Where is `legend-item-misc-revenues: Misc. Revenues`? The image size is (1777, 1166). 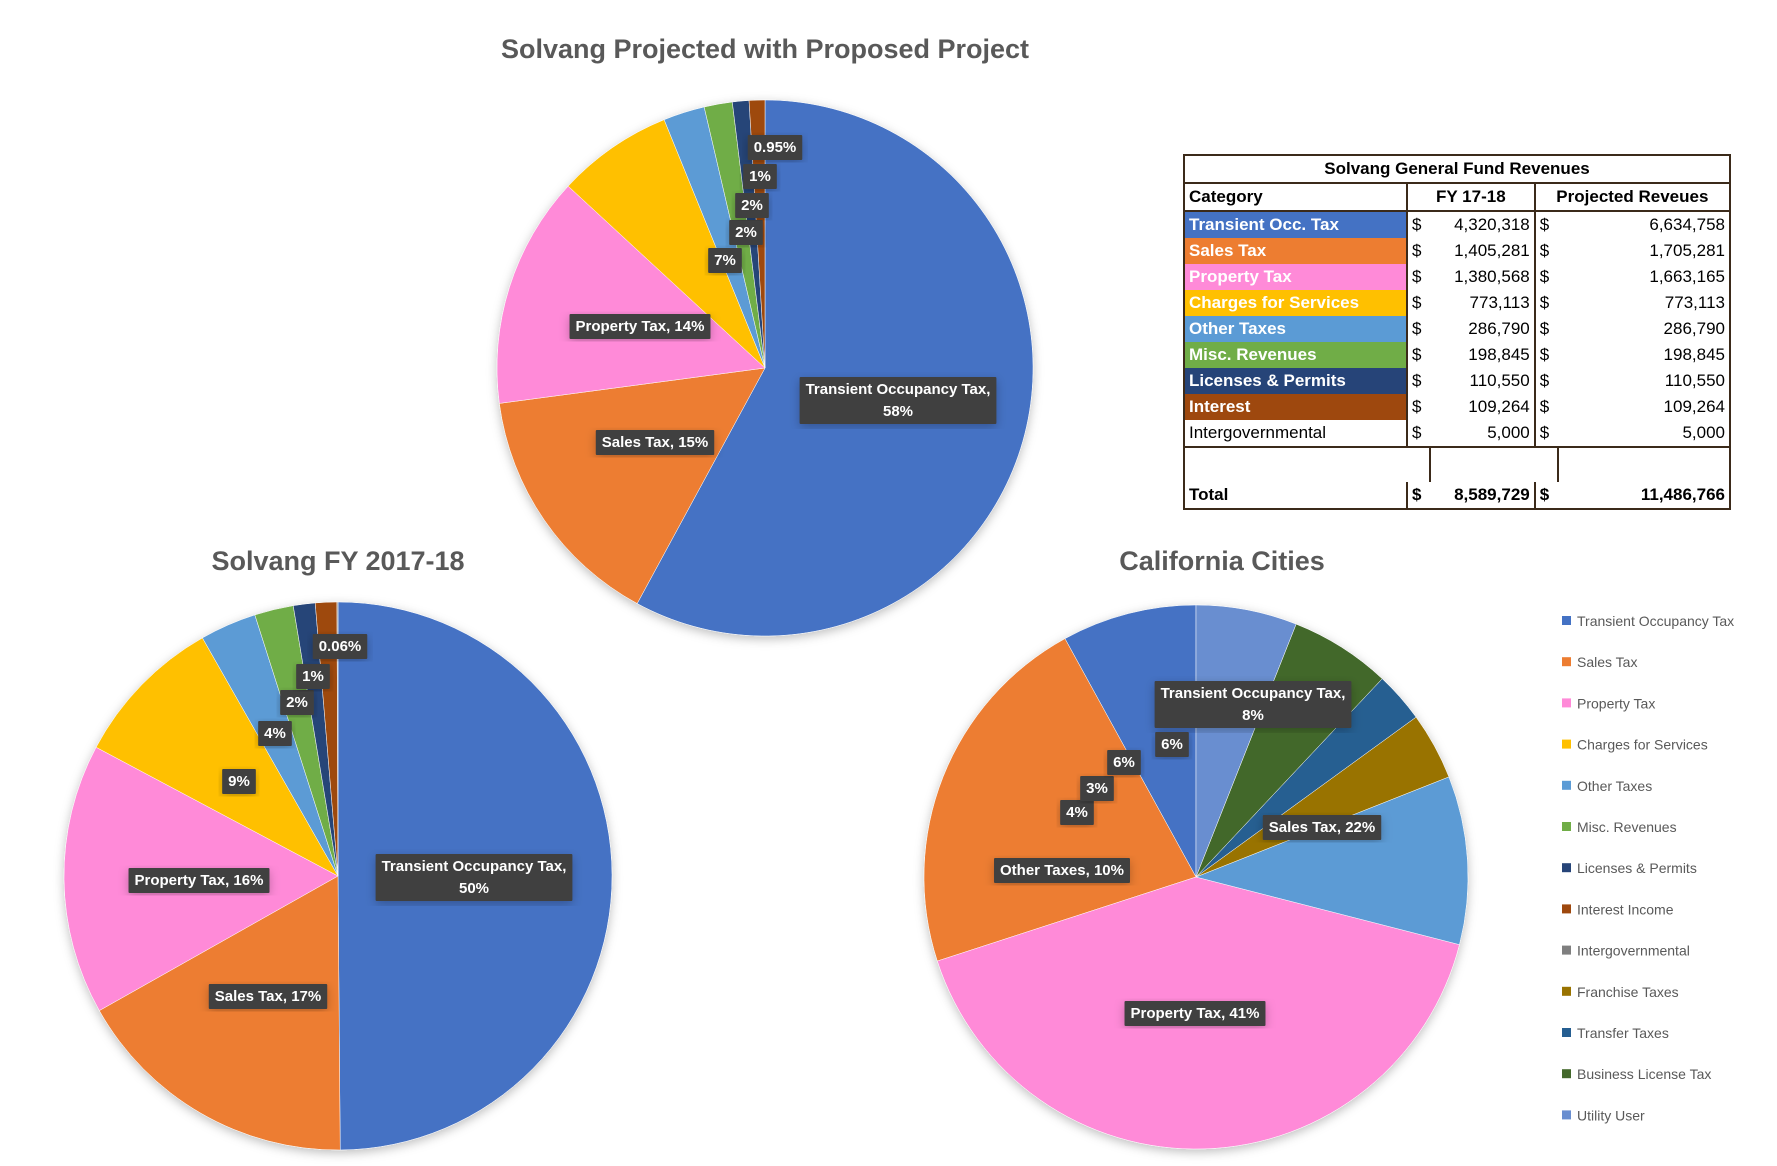 legend-item-misc-revenues: Misc. Revenues is located at coordinates (1619, 827).